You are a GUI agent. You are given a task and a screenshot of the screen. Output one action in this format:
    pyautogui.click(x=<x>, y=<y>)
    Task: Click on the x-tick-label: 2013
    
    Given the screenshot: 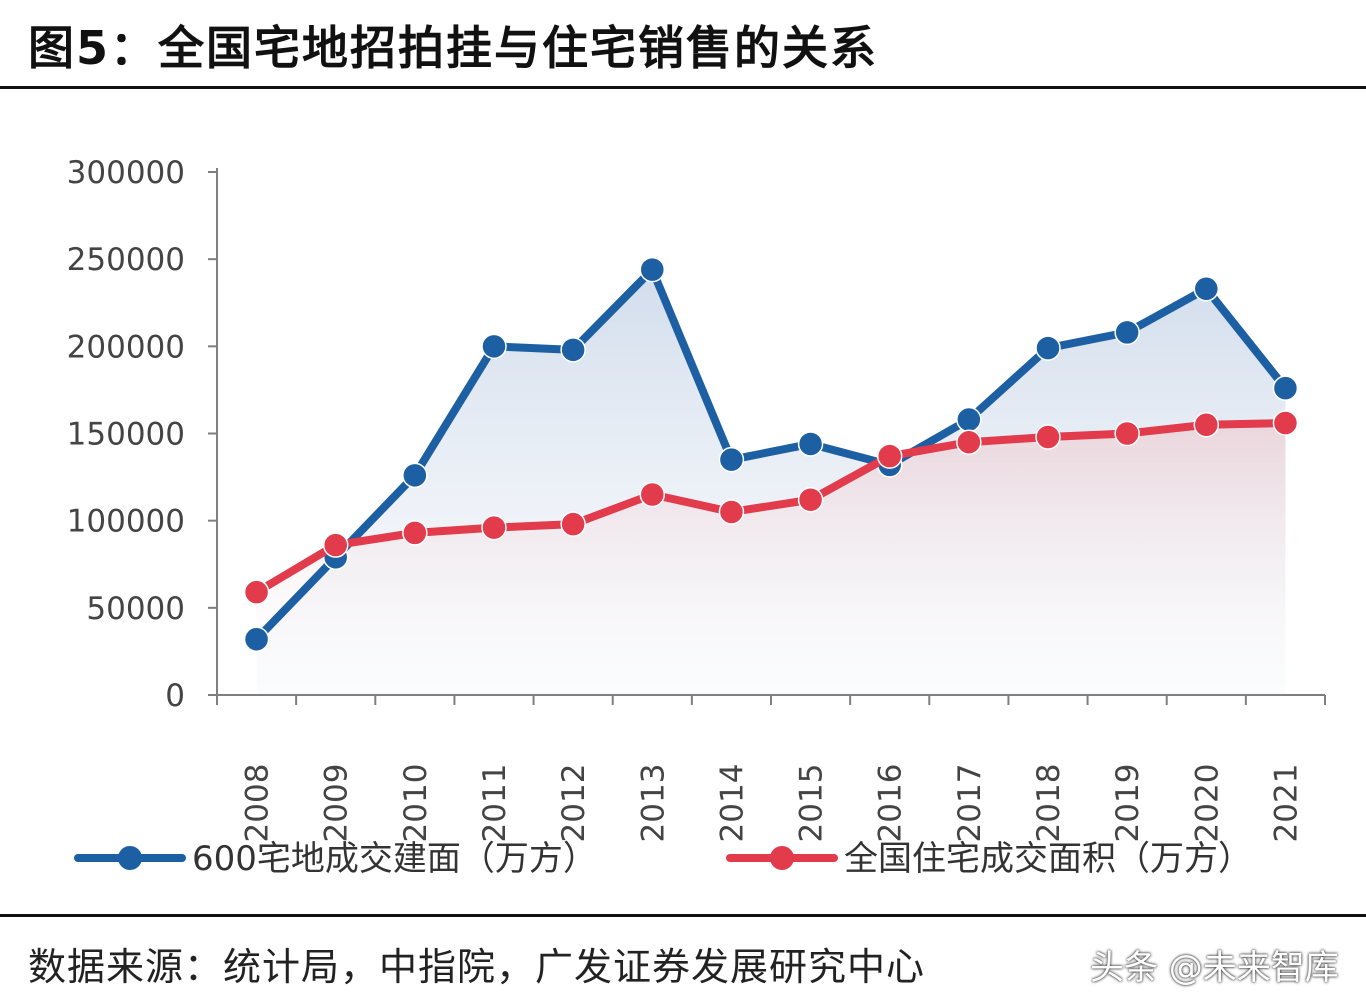 What is the action you would take?
    pyautogui.click(x=653, y=803)
    